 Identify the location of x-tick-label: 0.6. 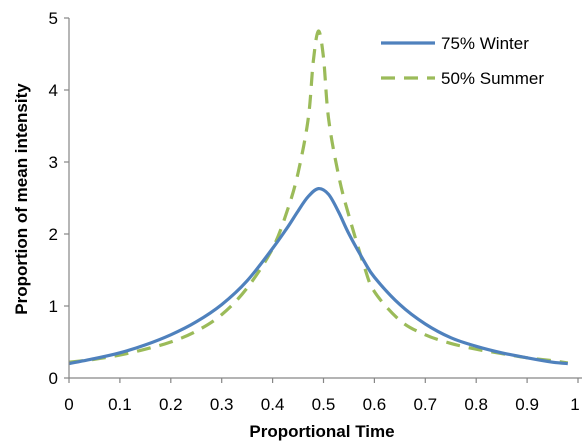
(375, 404).